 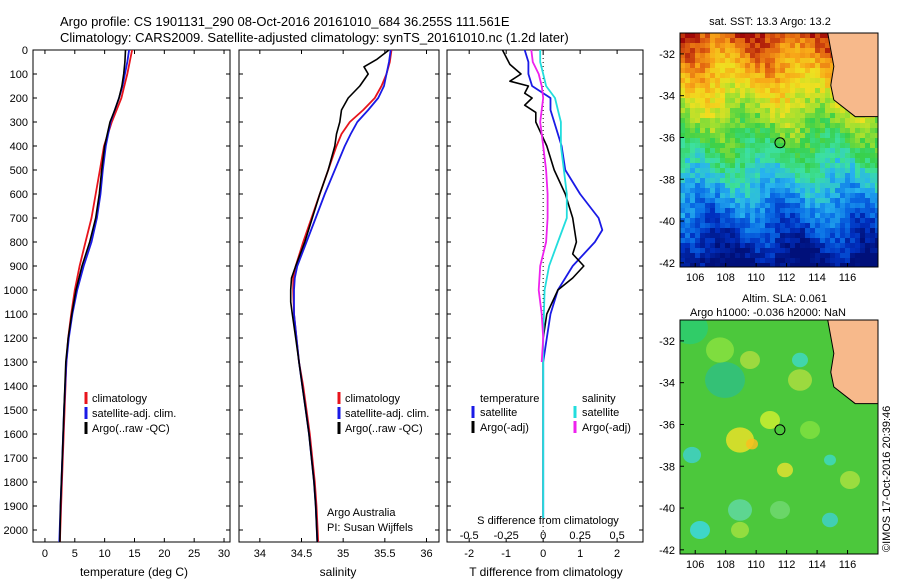 What do you see at coordinates (94, 296) in the screenshot?
I see `series-line-satellite-adj-clim` at bounding box center [94, 296].